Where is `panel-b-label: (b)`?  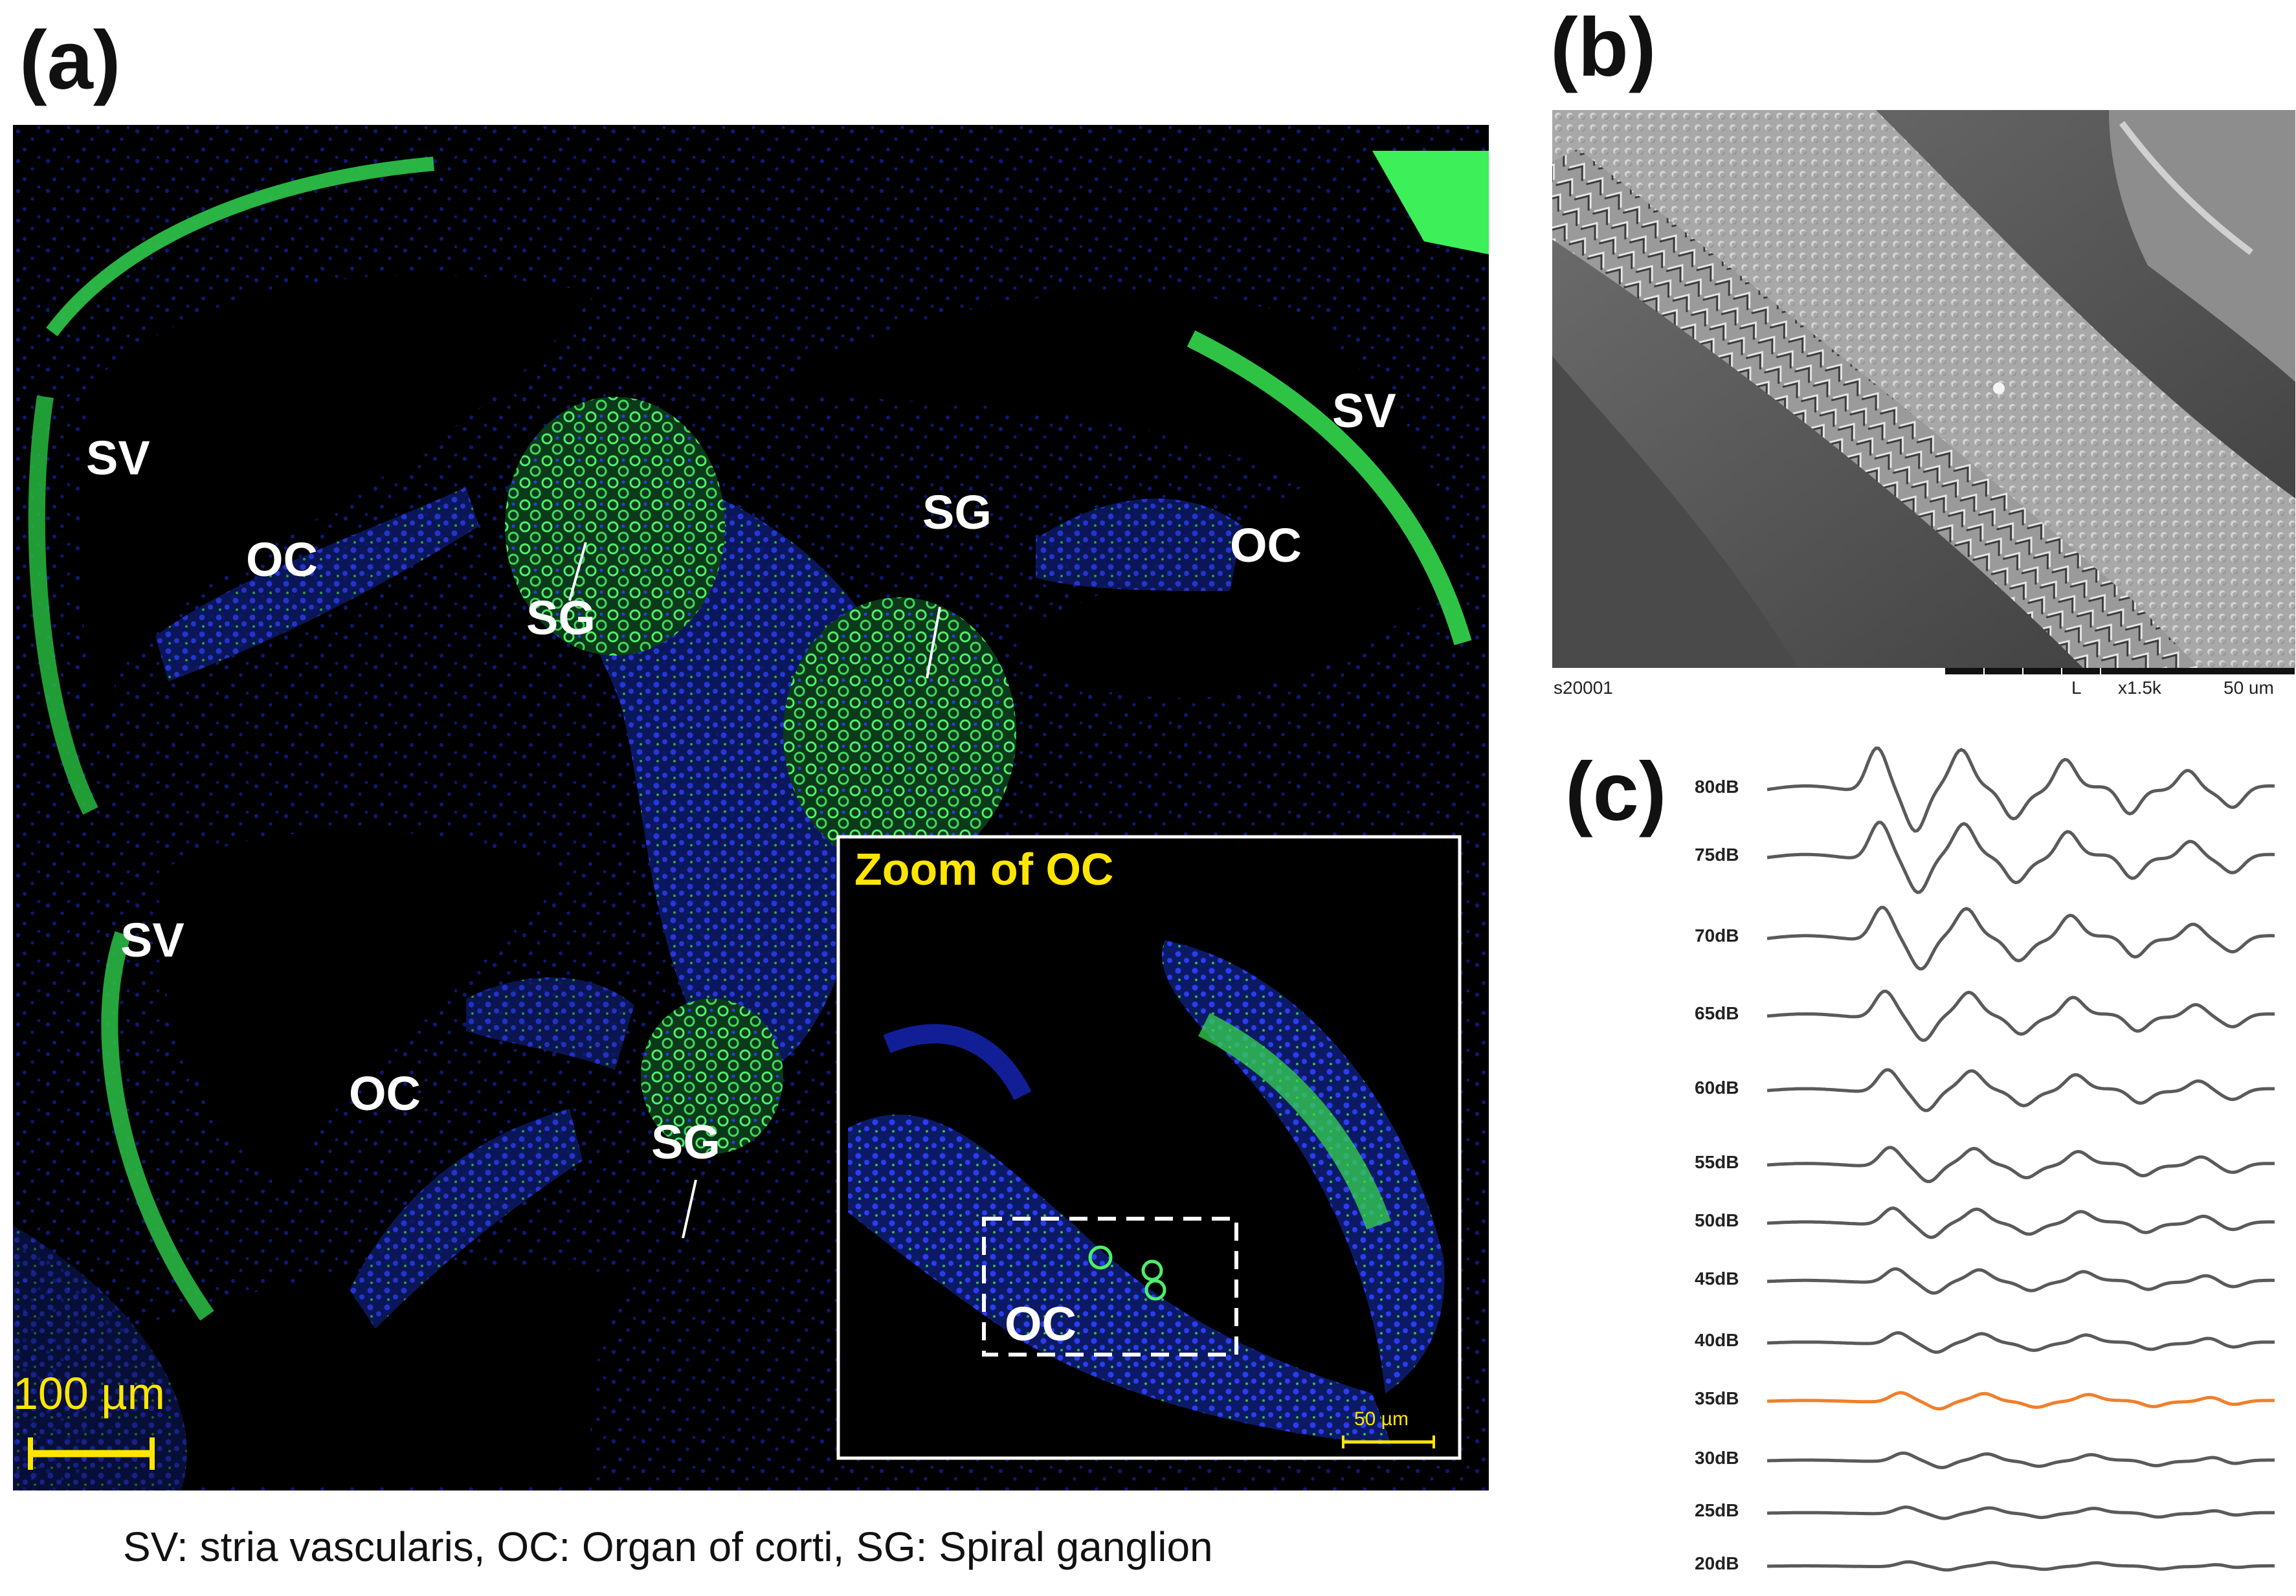 panel-b-label: (b) is located at coordinates (1603, 48).